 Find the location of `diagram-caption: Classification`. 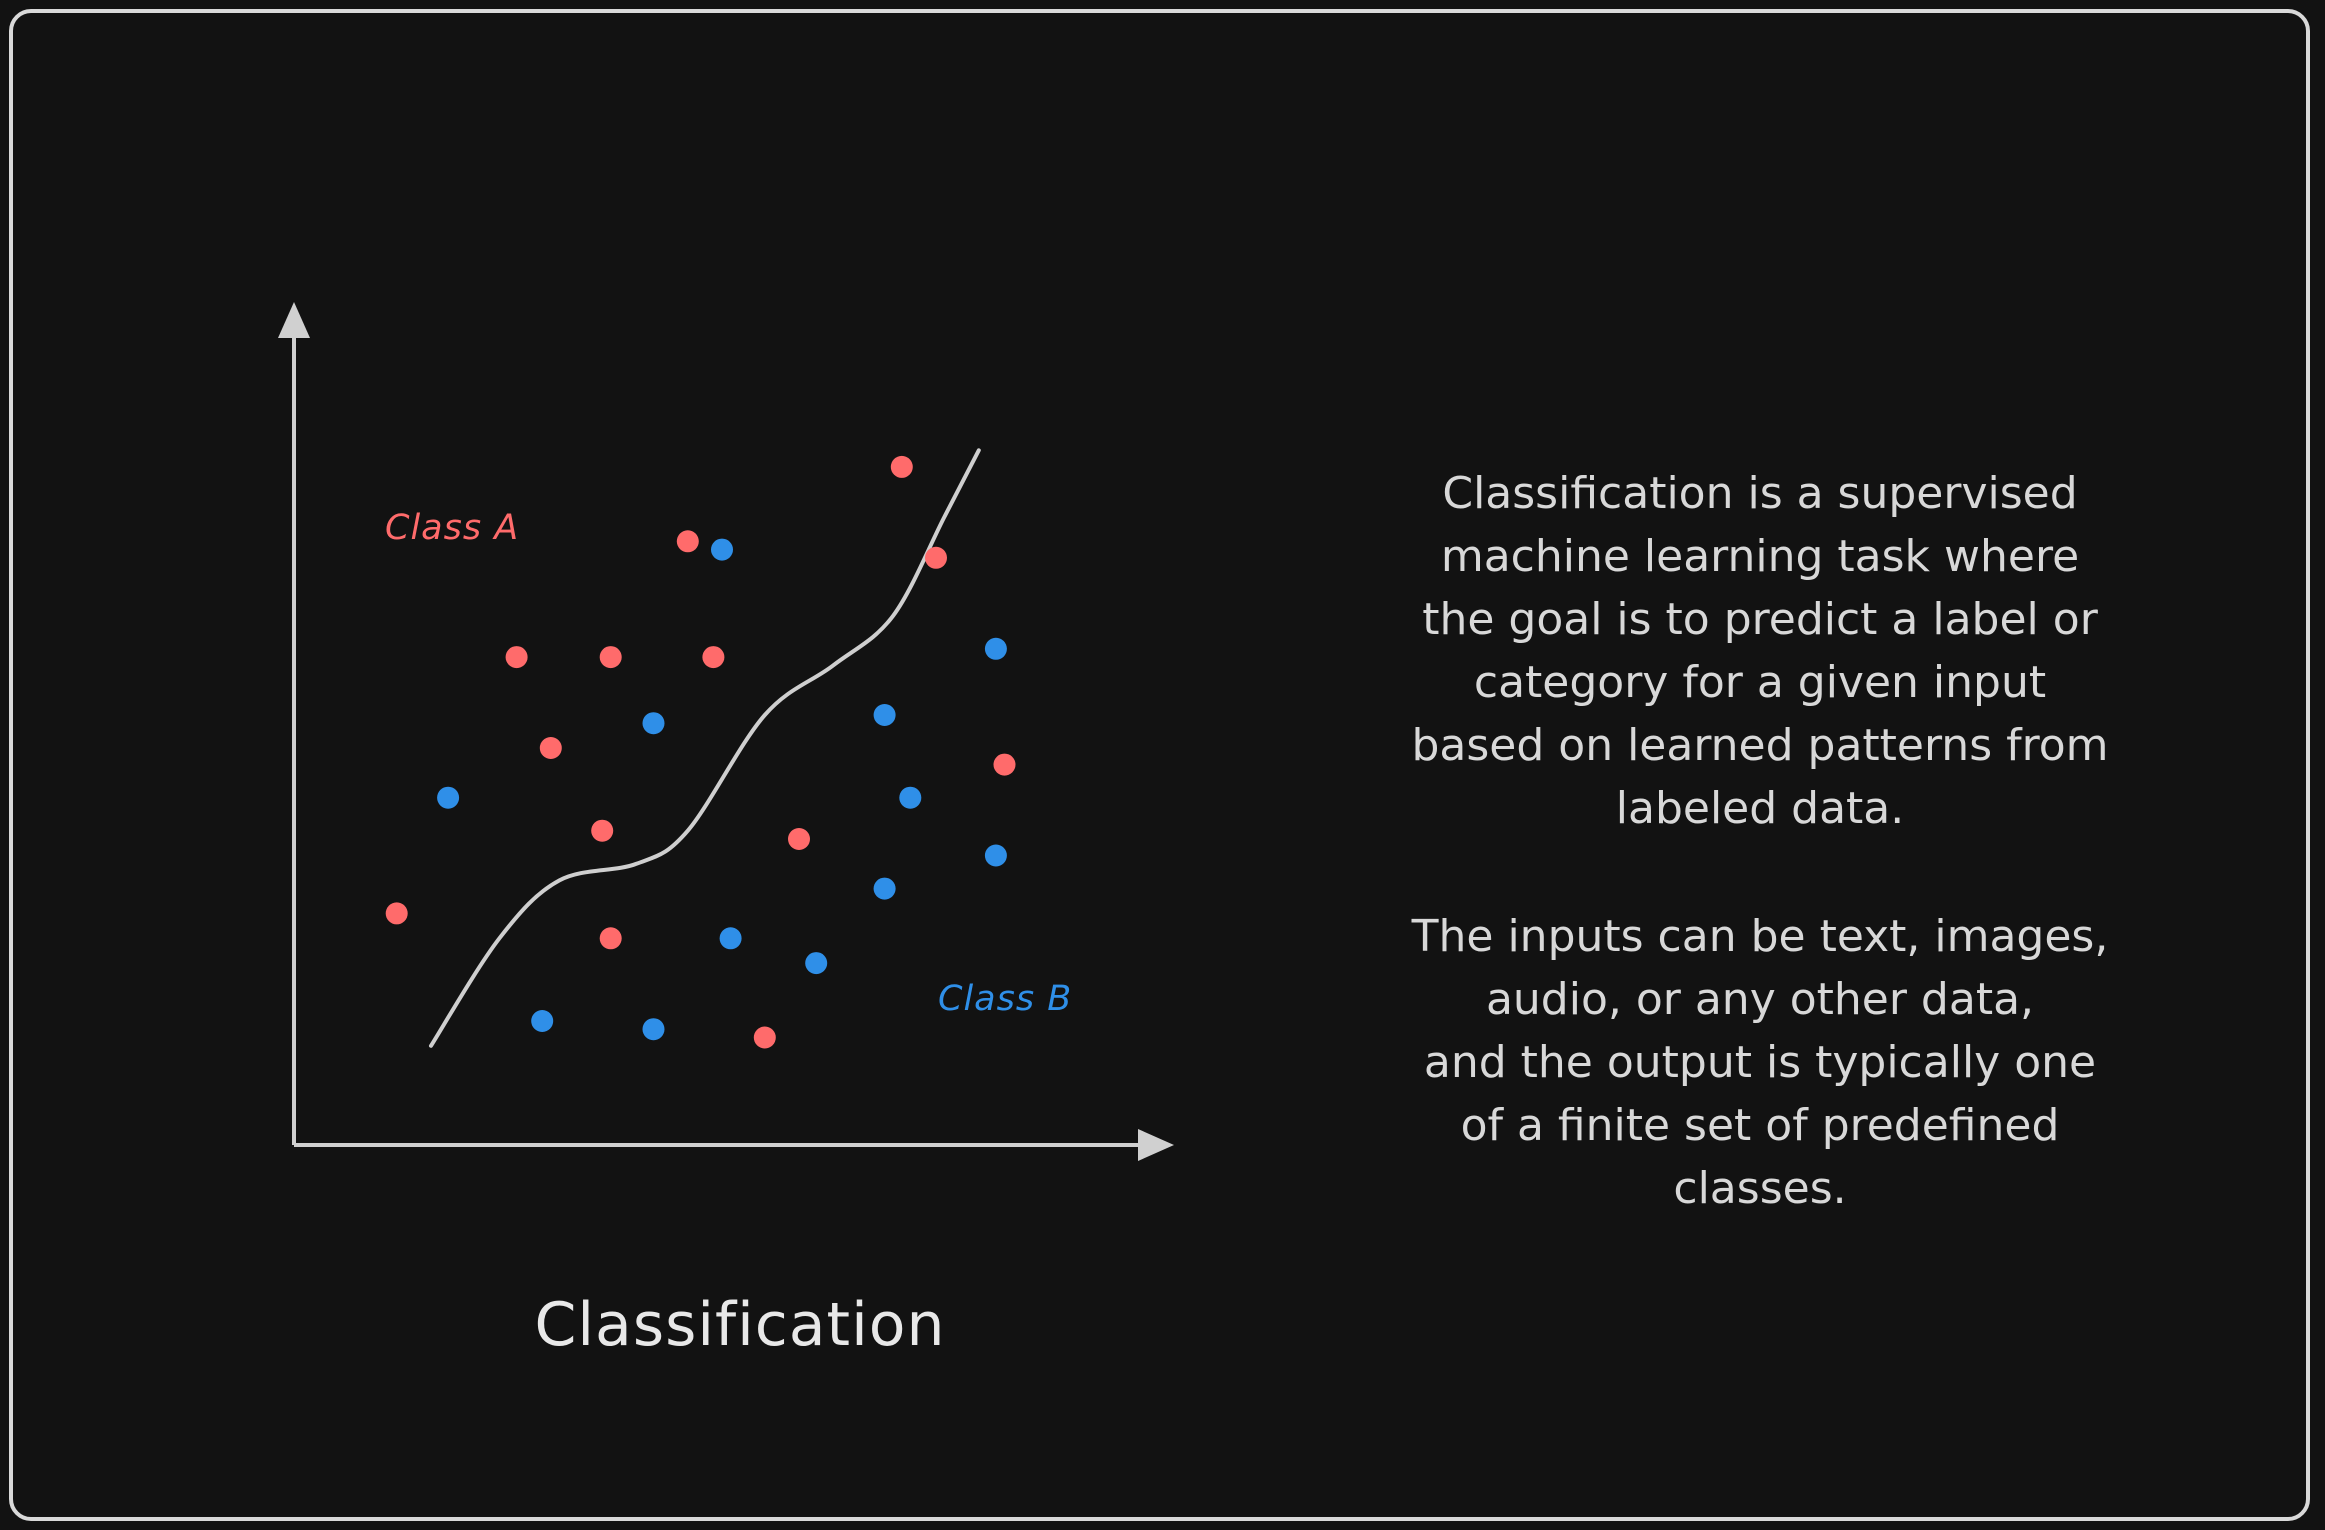

diagram-caption: Classification is located at coordinates (740, 1325).